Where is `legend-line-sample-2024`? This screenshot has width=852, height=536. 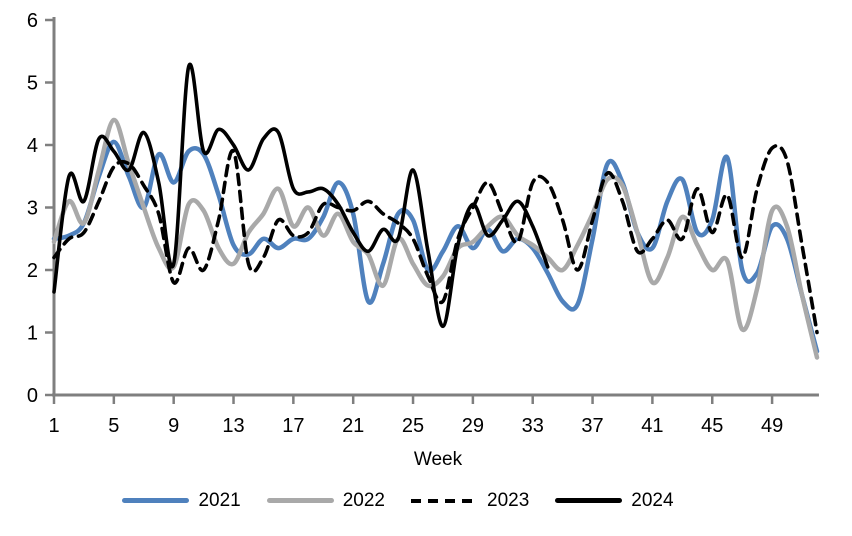
legend-line-sample-2024 is located at coordinates (589, 500).